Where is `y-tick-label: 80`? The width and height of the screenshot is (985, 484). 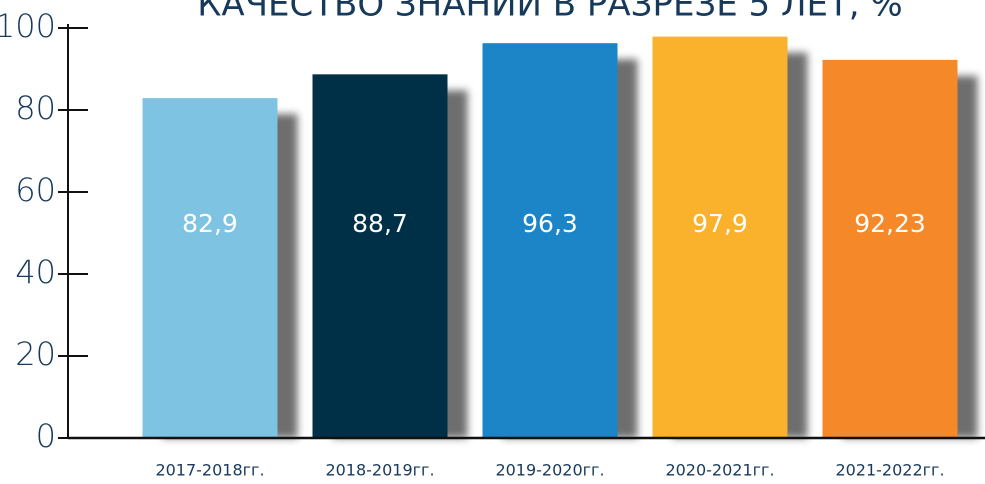 y-tick-label: 80 is located at coordinates (35, 108).